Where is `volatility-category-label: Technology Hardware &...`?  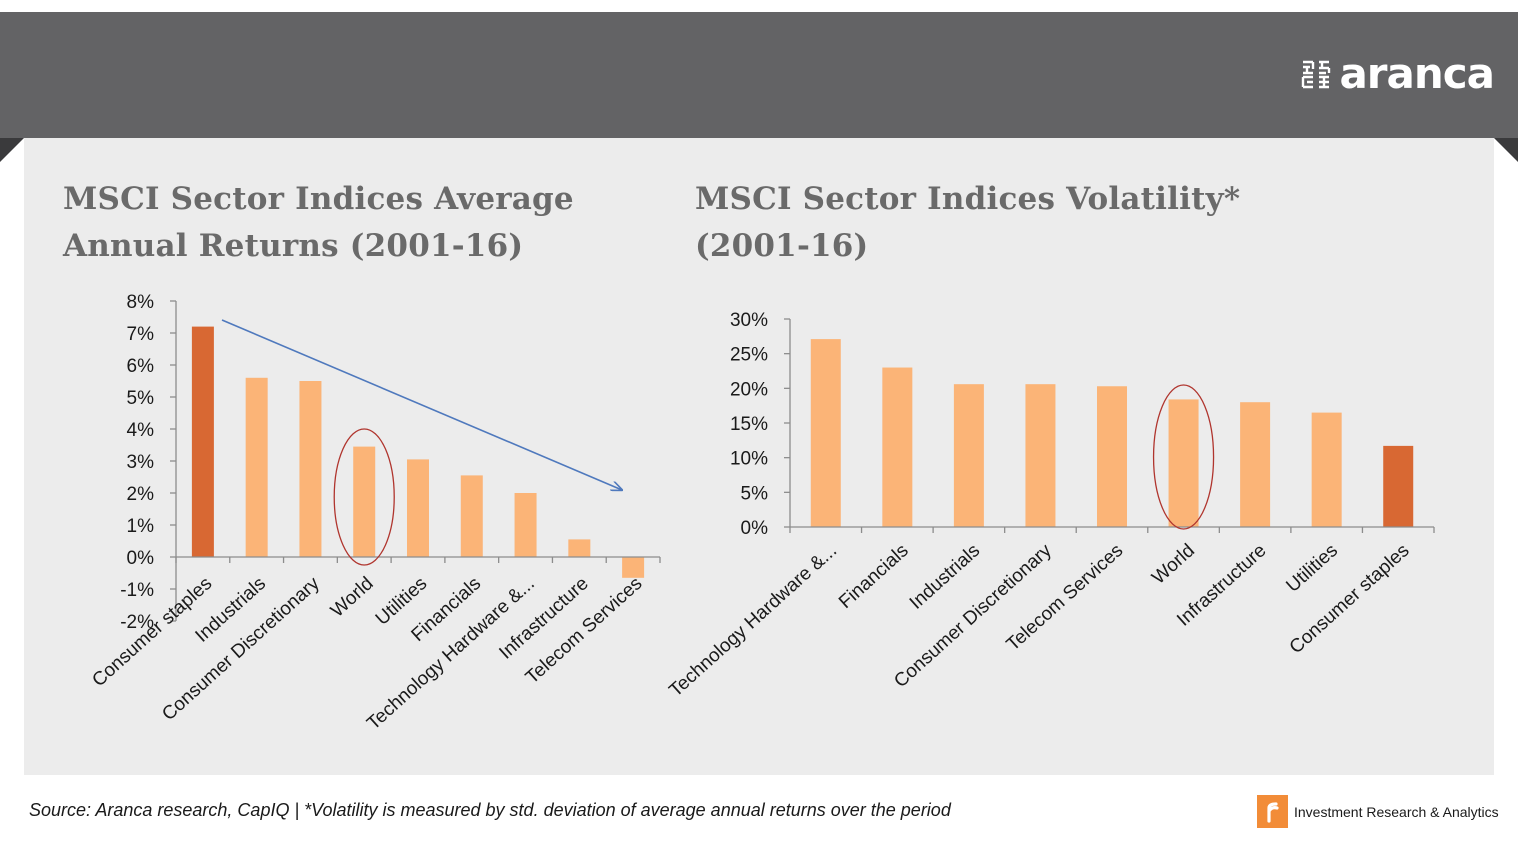
volatility-category-label: Technology Hardware &... is located at coordinates (753, 620).